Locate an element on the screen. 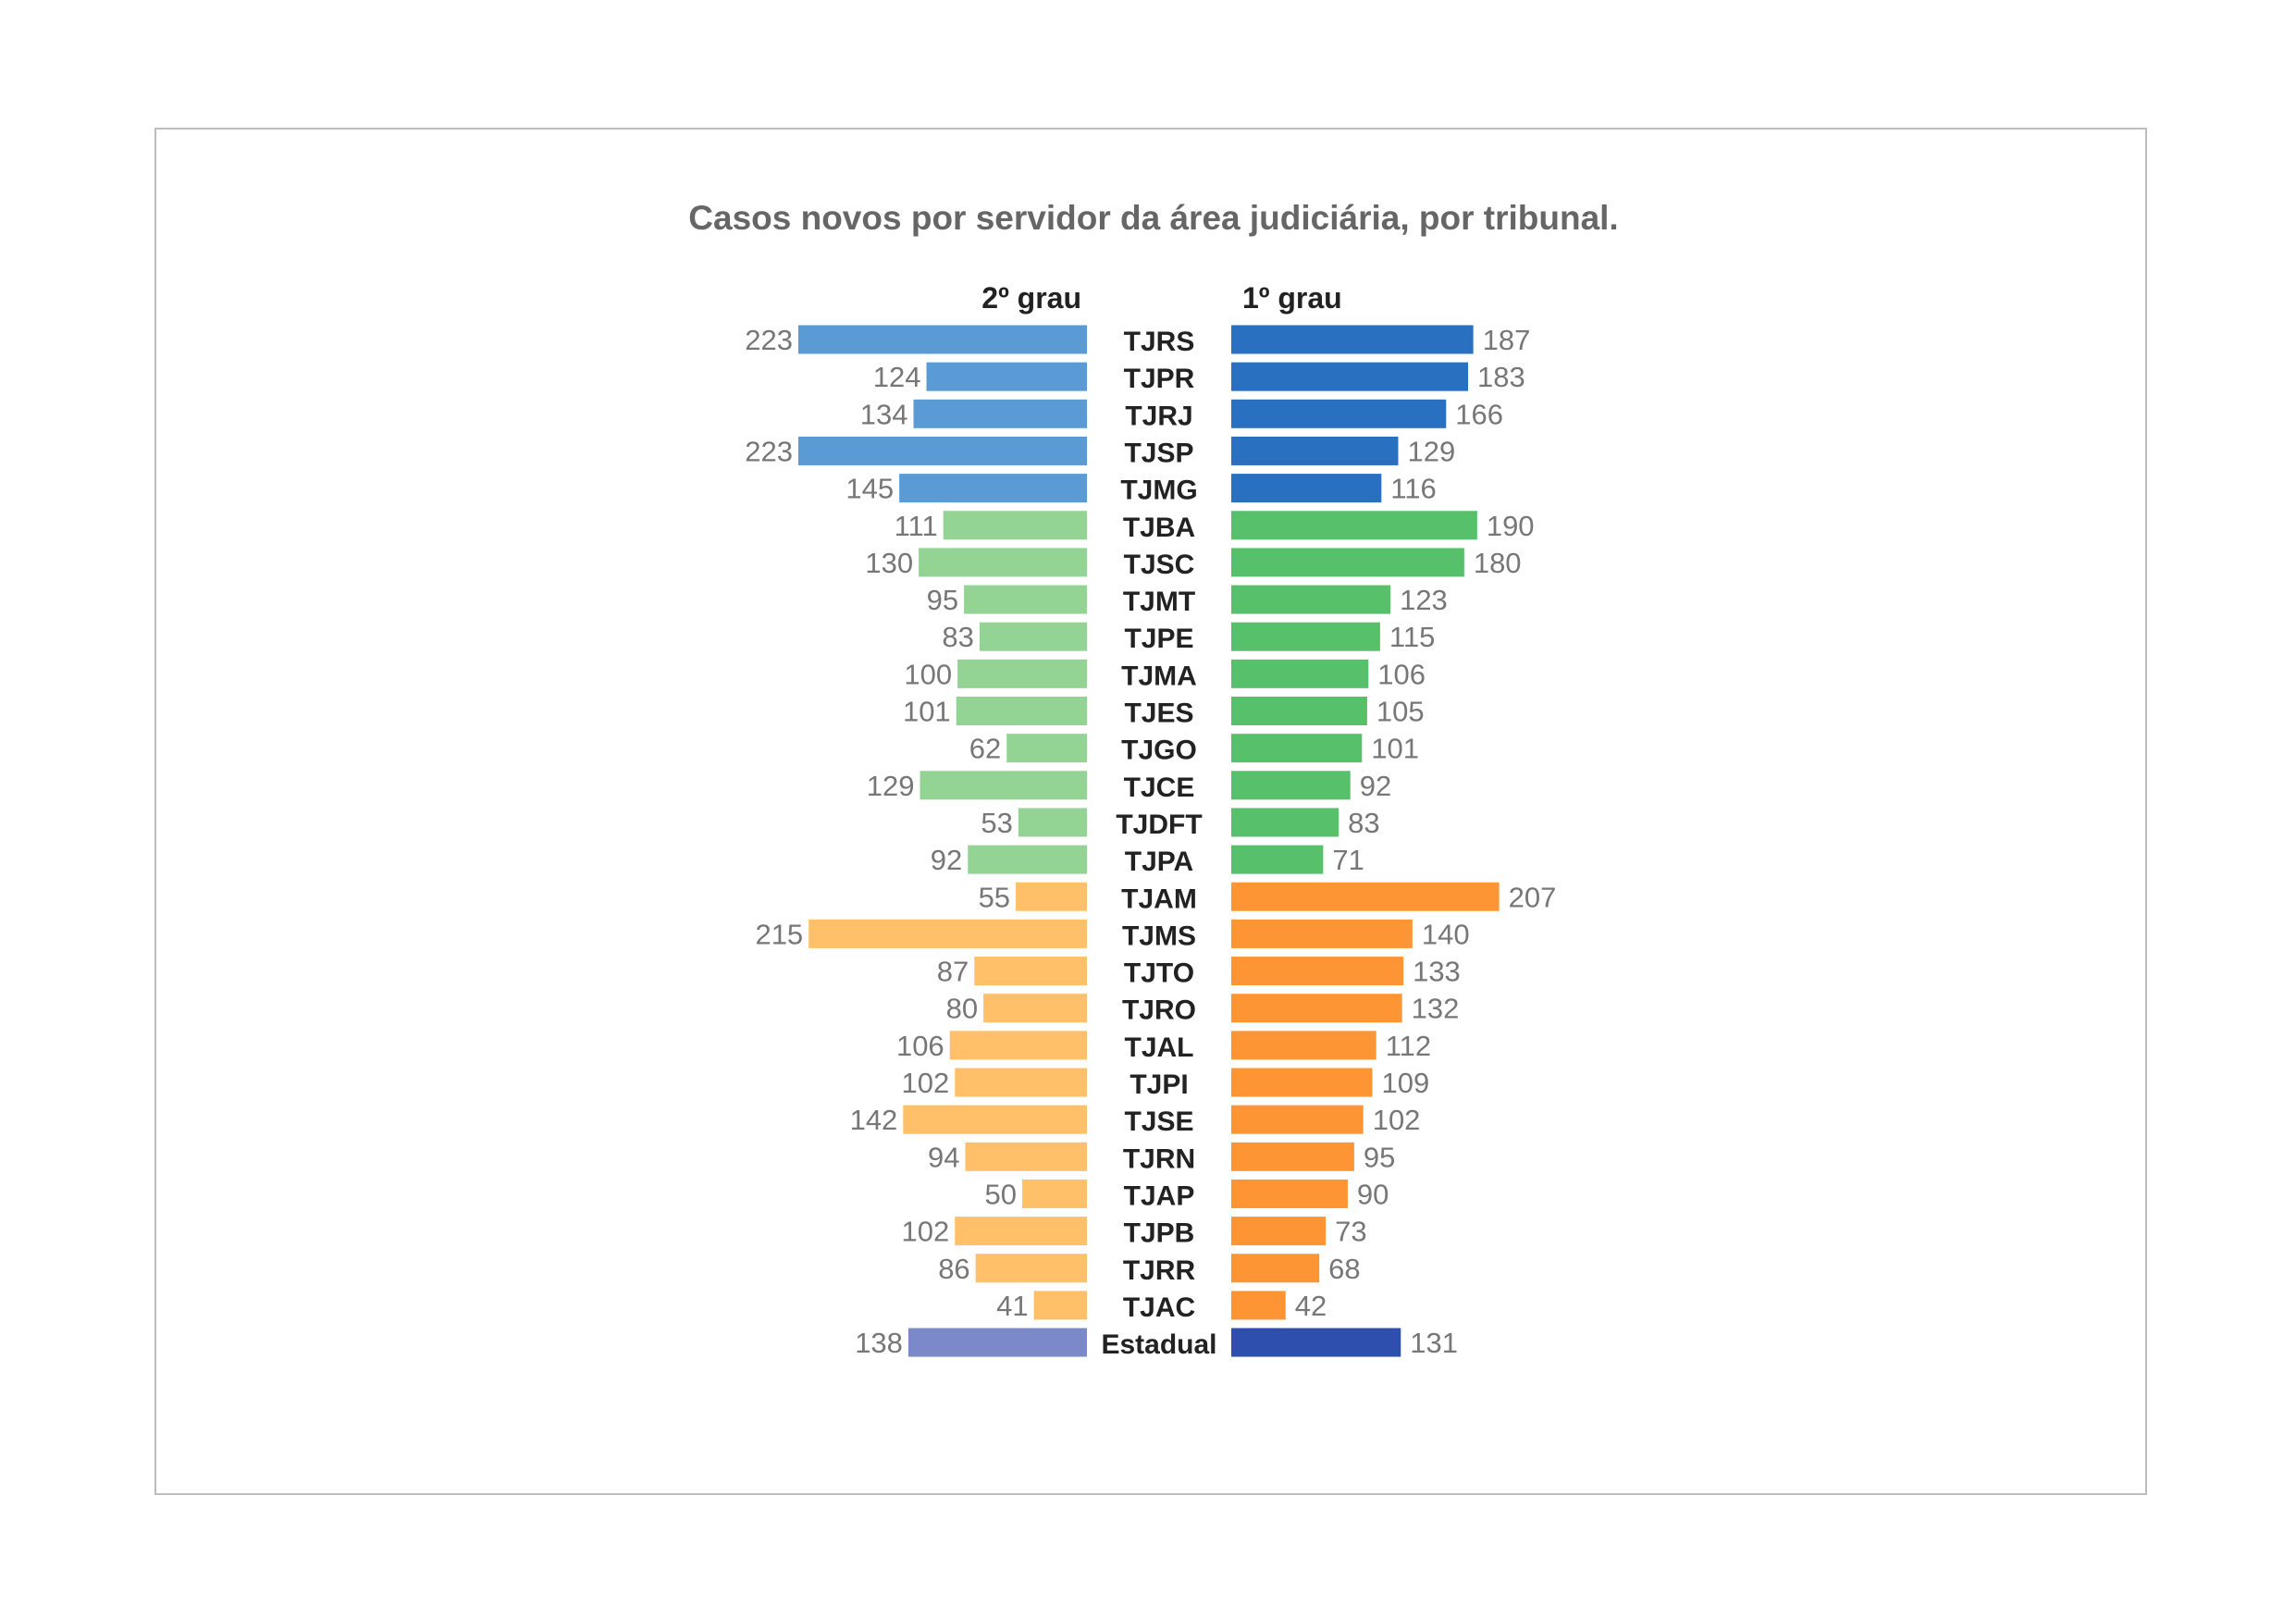 This screenshot has height=1619, width=2296. value-label-2-grau-tjac: 41 is located at coordinates (1012, 1306).